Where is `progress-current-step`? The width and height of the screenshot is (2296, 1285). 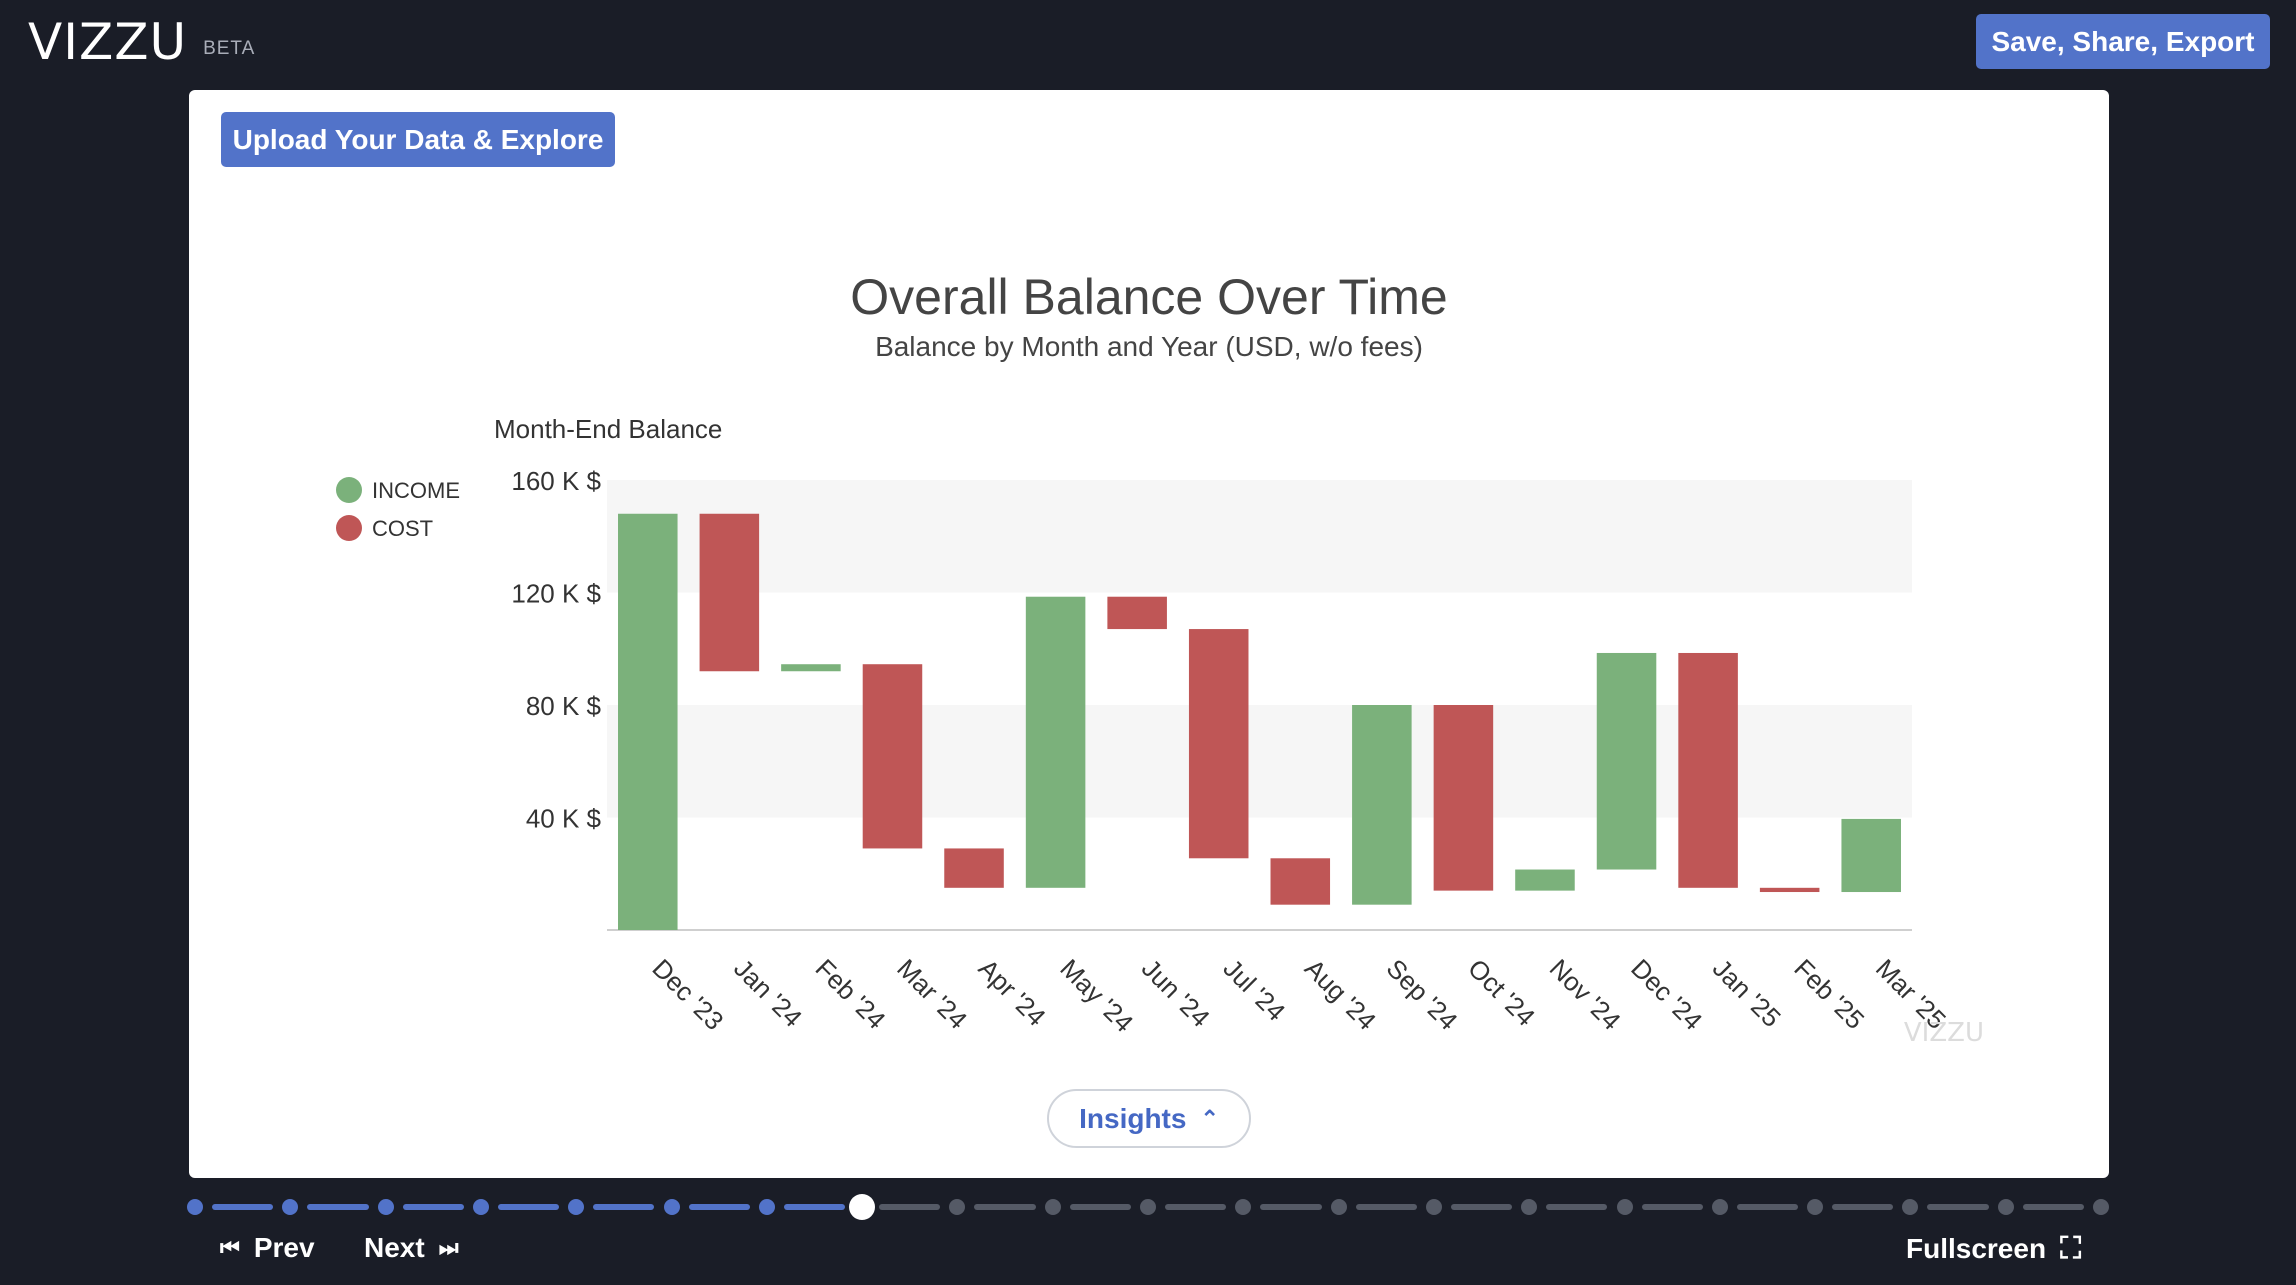 progress-current-step is located at coordinates (862, 1207).